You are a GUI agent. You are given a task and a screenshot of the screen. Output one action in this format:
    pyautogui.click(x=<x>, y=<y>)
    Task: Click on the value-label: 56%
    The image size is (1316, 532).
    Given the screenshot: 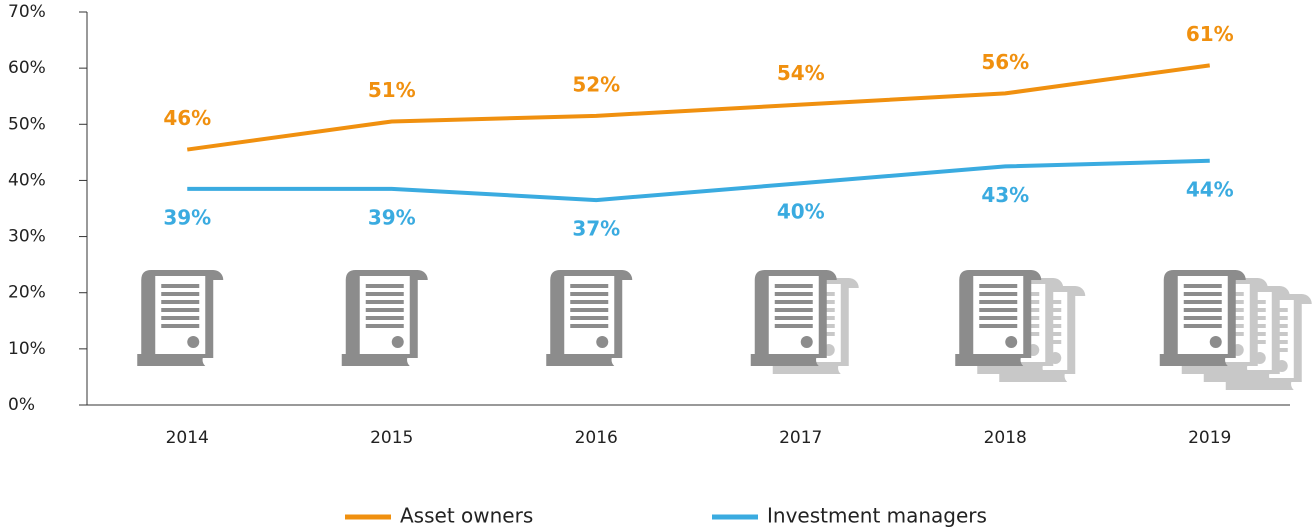 What is the action you would take?
    pyautogui.click(x=1005, y=62)
    